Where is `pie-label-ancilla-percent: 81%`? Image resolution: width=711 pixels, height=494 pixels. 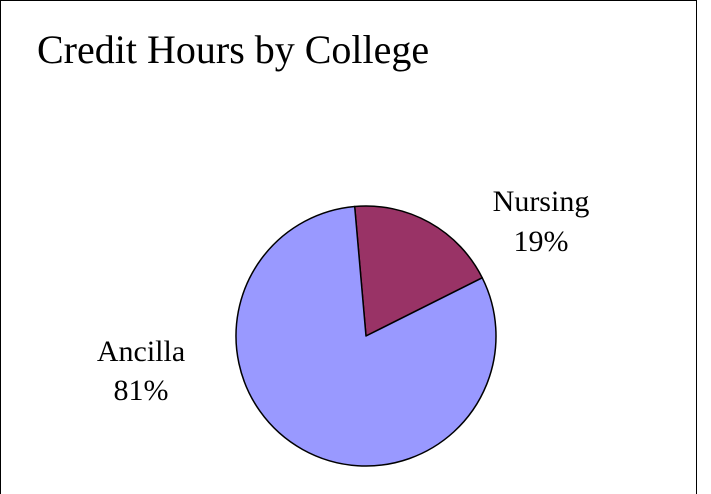
pie-label-ancilla-percent: 81% is located at coordinates (141, 390).